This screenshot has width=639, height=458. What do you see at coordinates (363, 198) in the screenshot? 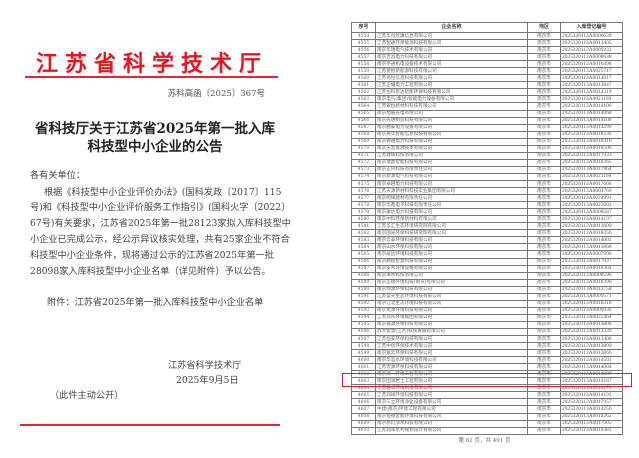
I see `row-seq: 4577` at bounding box center [363, 198].